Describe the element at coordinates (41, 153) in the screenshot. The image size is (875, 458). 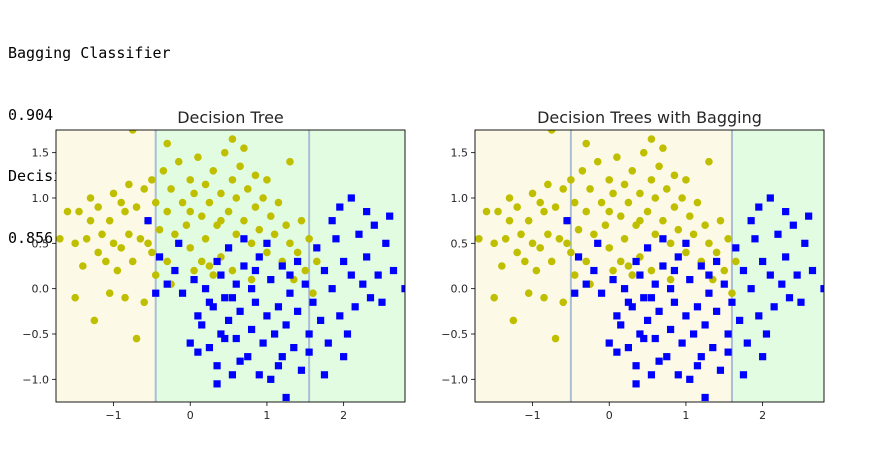
I see `y-tick-label: 1.5` at that location.